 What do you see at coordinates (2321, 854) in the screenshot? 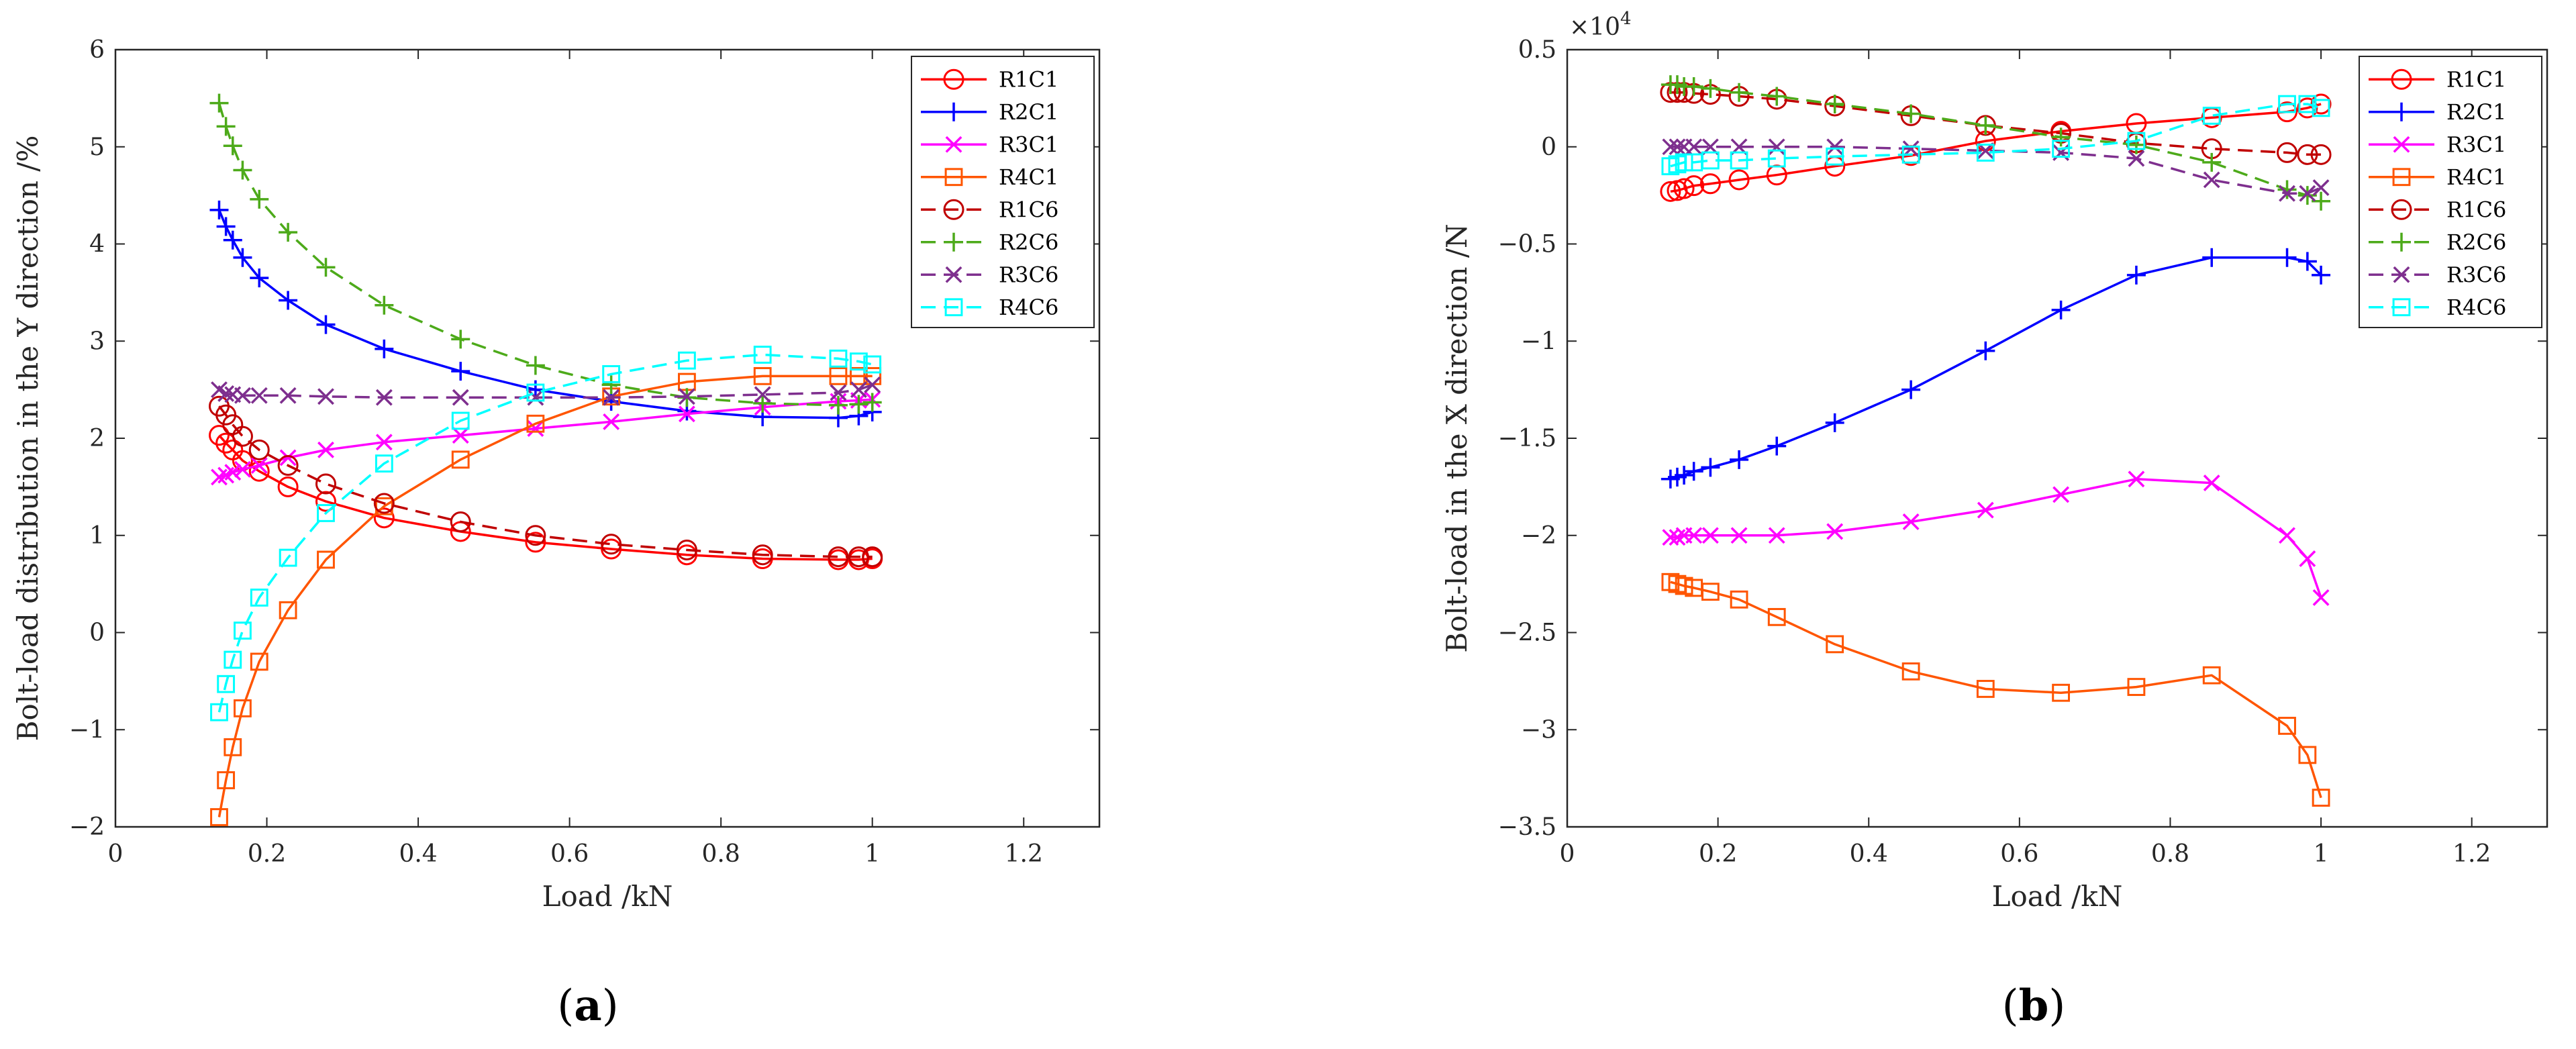
I see `x-tick-label: 1` at bounding box center [2321, 854].